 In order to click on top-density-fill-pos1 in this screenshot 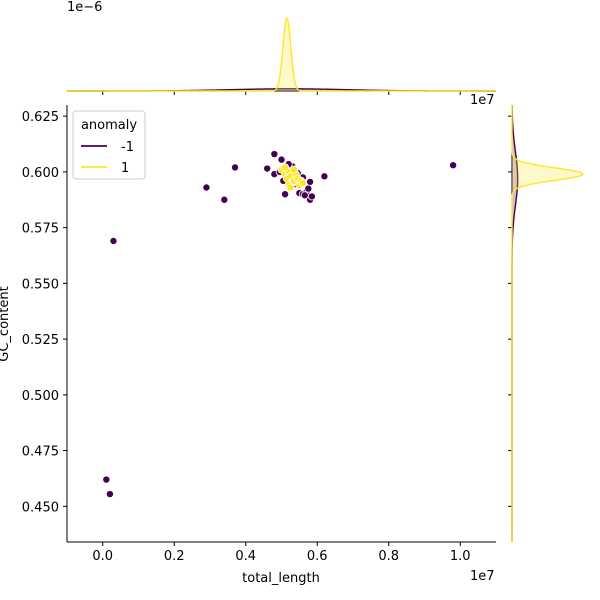, I will do `click(281, 54)`.